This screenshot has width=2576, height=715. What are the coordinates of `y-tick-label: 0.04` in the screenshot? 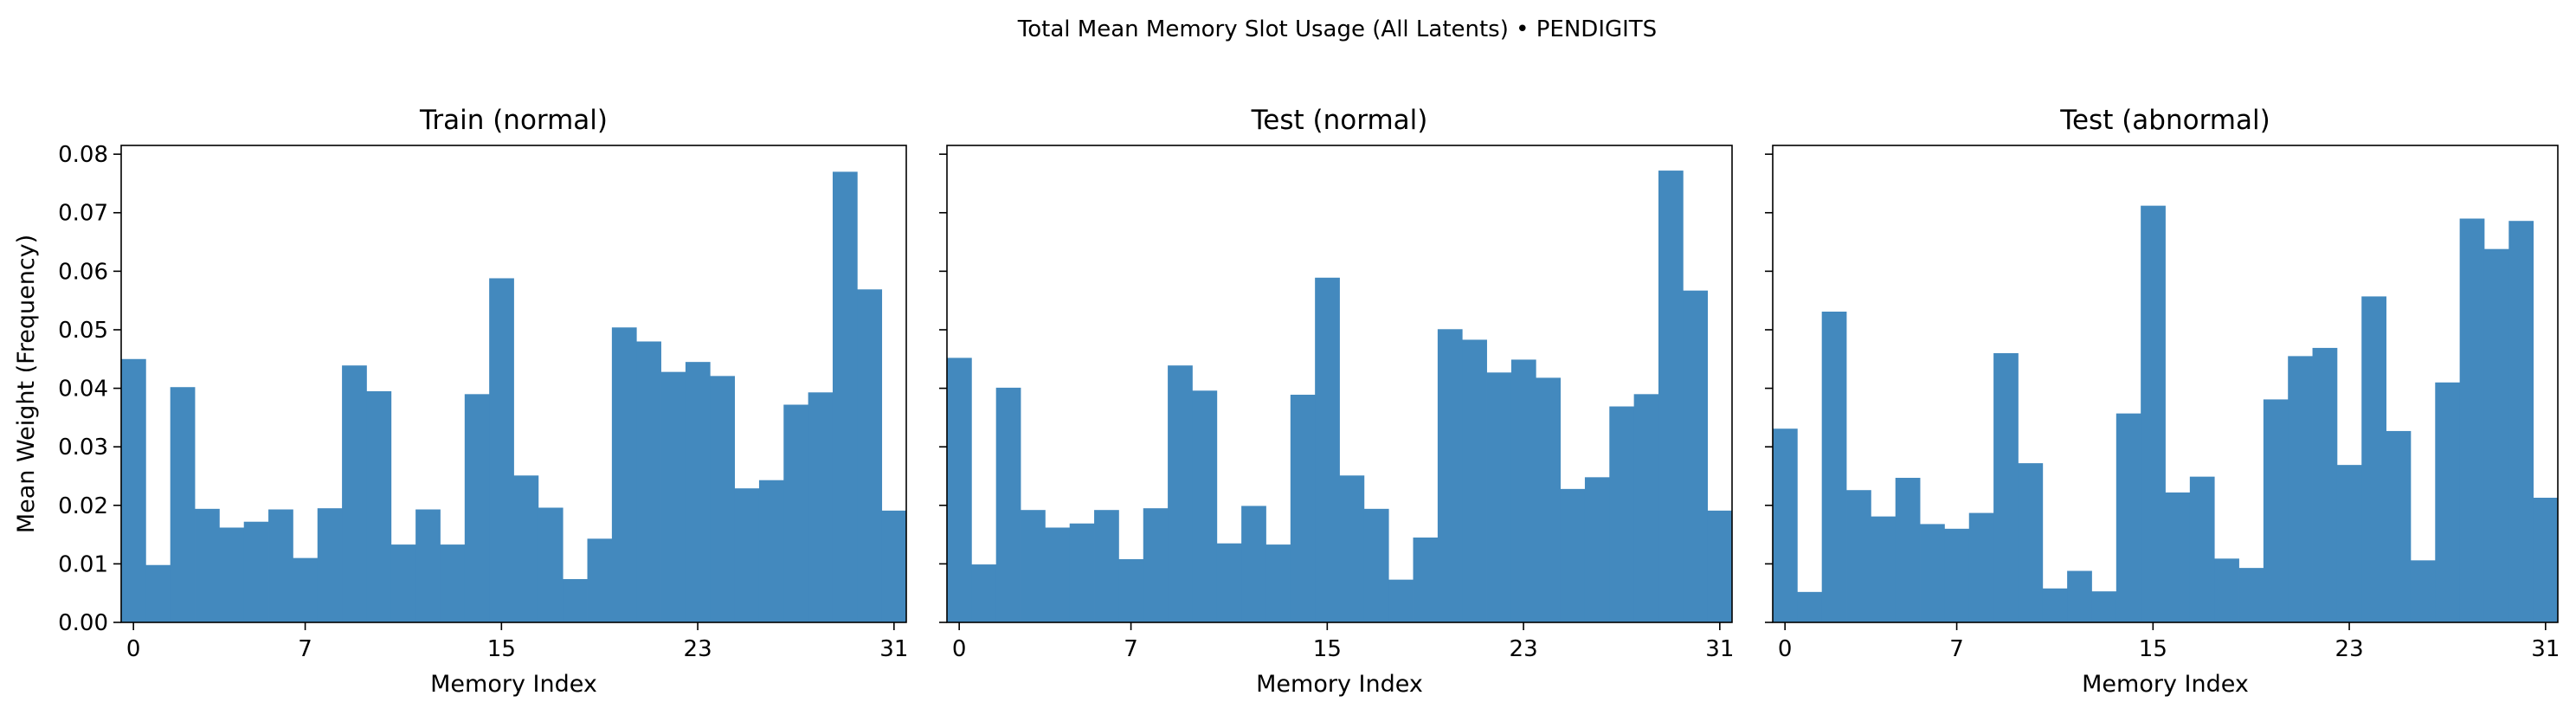 It's located at (83, 390).